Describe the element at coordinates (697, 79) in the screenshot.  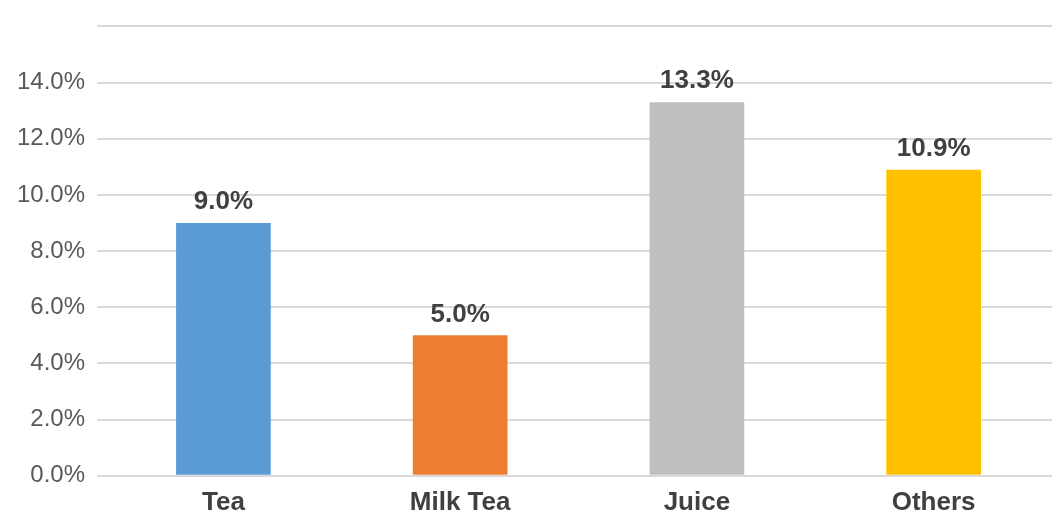
I see `data-label: 13.3%` at that location.